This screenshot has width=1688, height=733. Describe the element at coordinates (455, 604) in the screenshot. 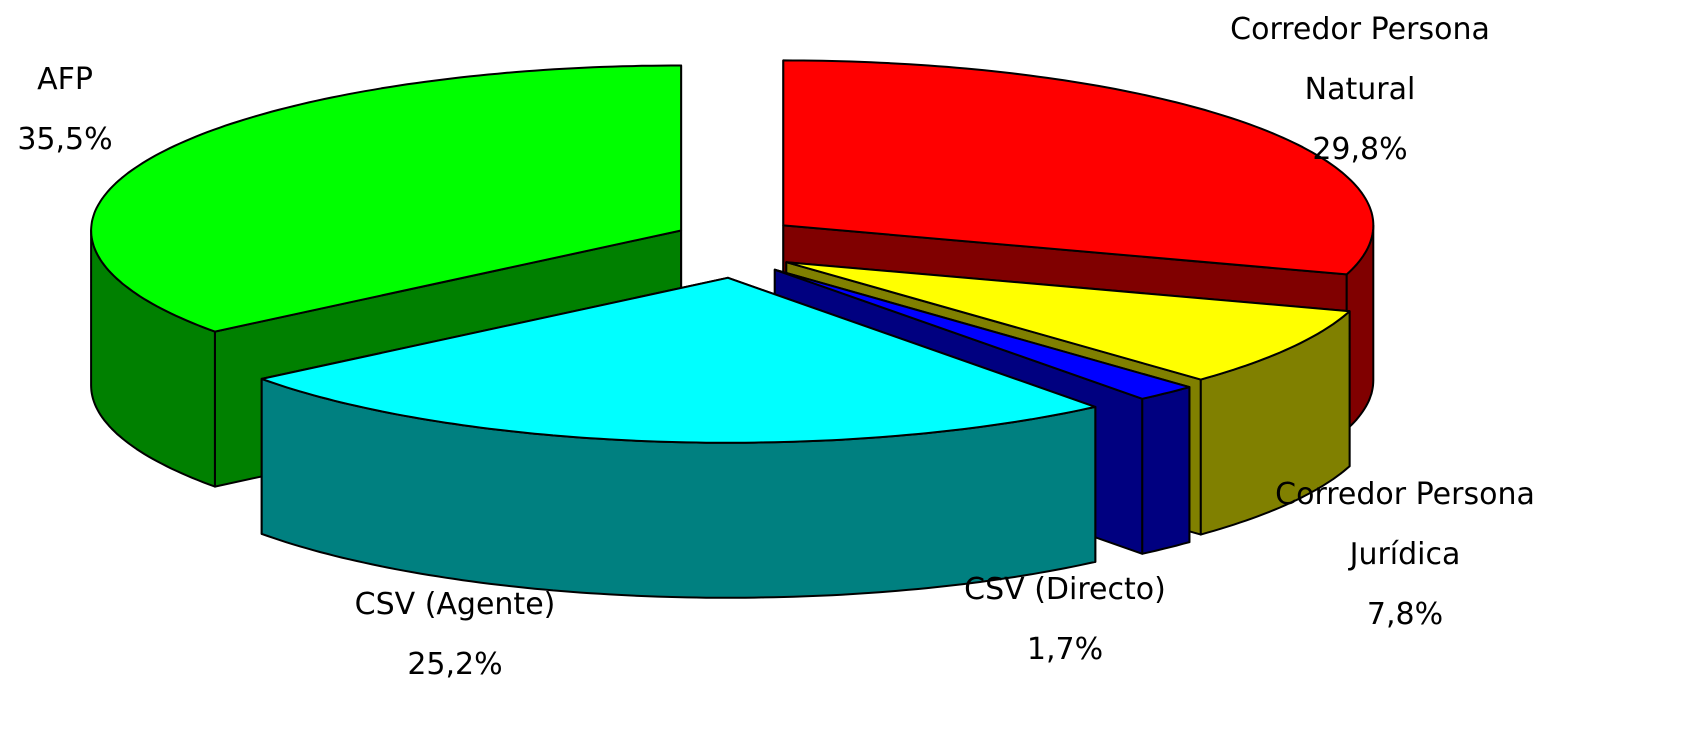

I see `category-label: CSV (Agente)` at that location.